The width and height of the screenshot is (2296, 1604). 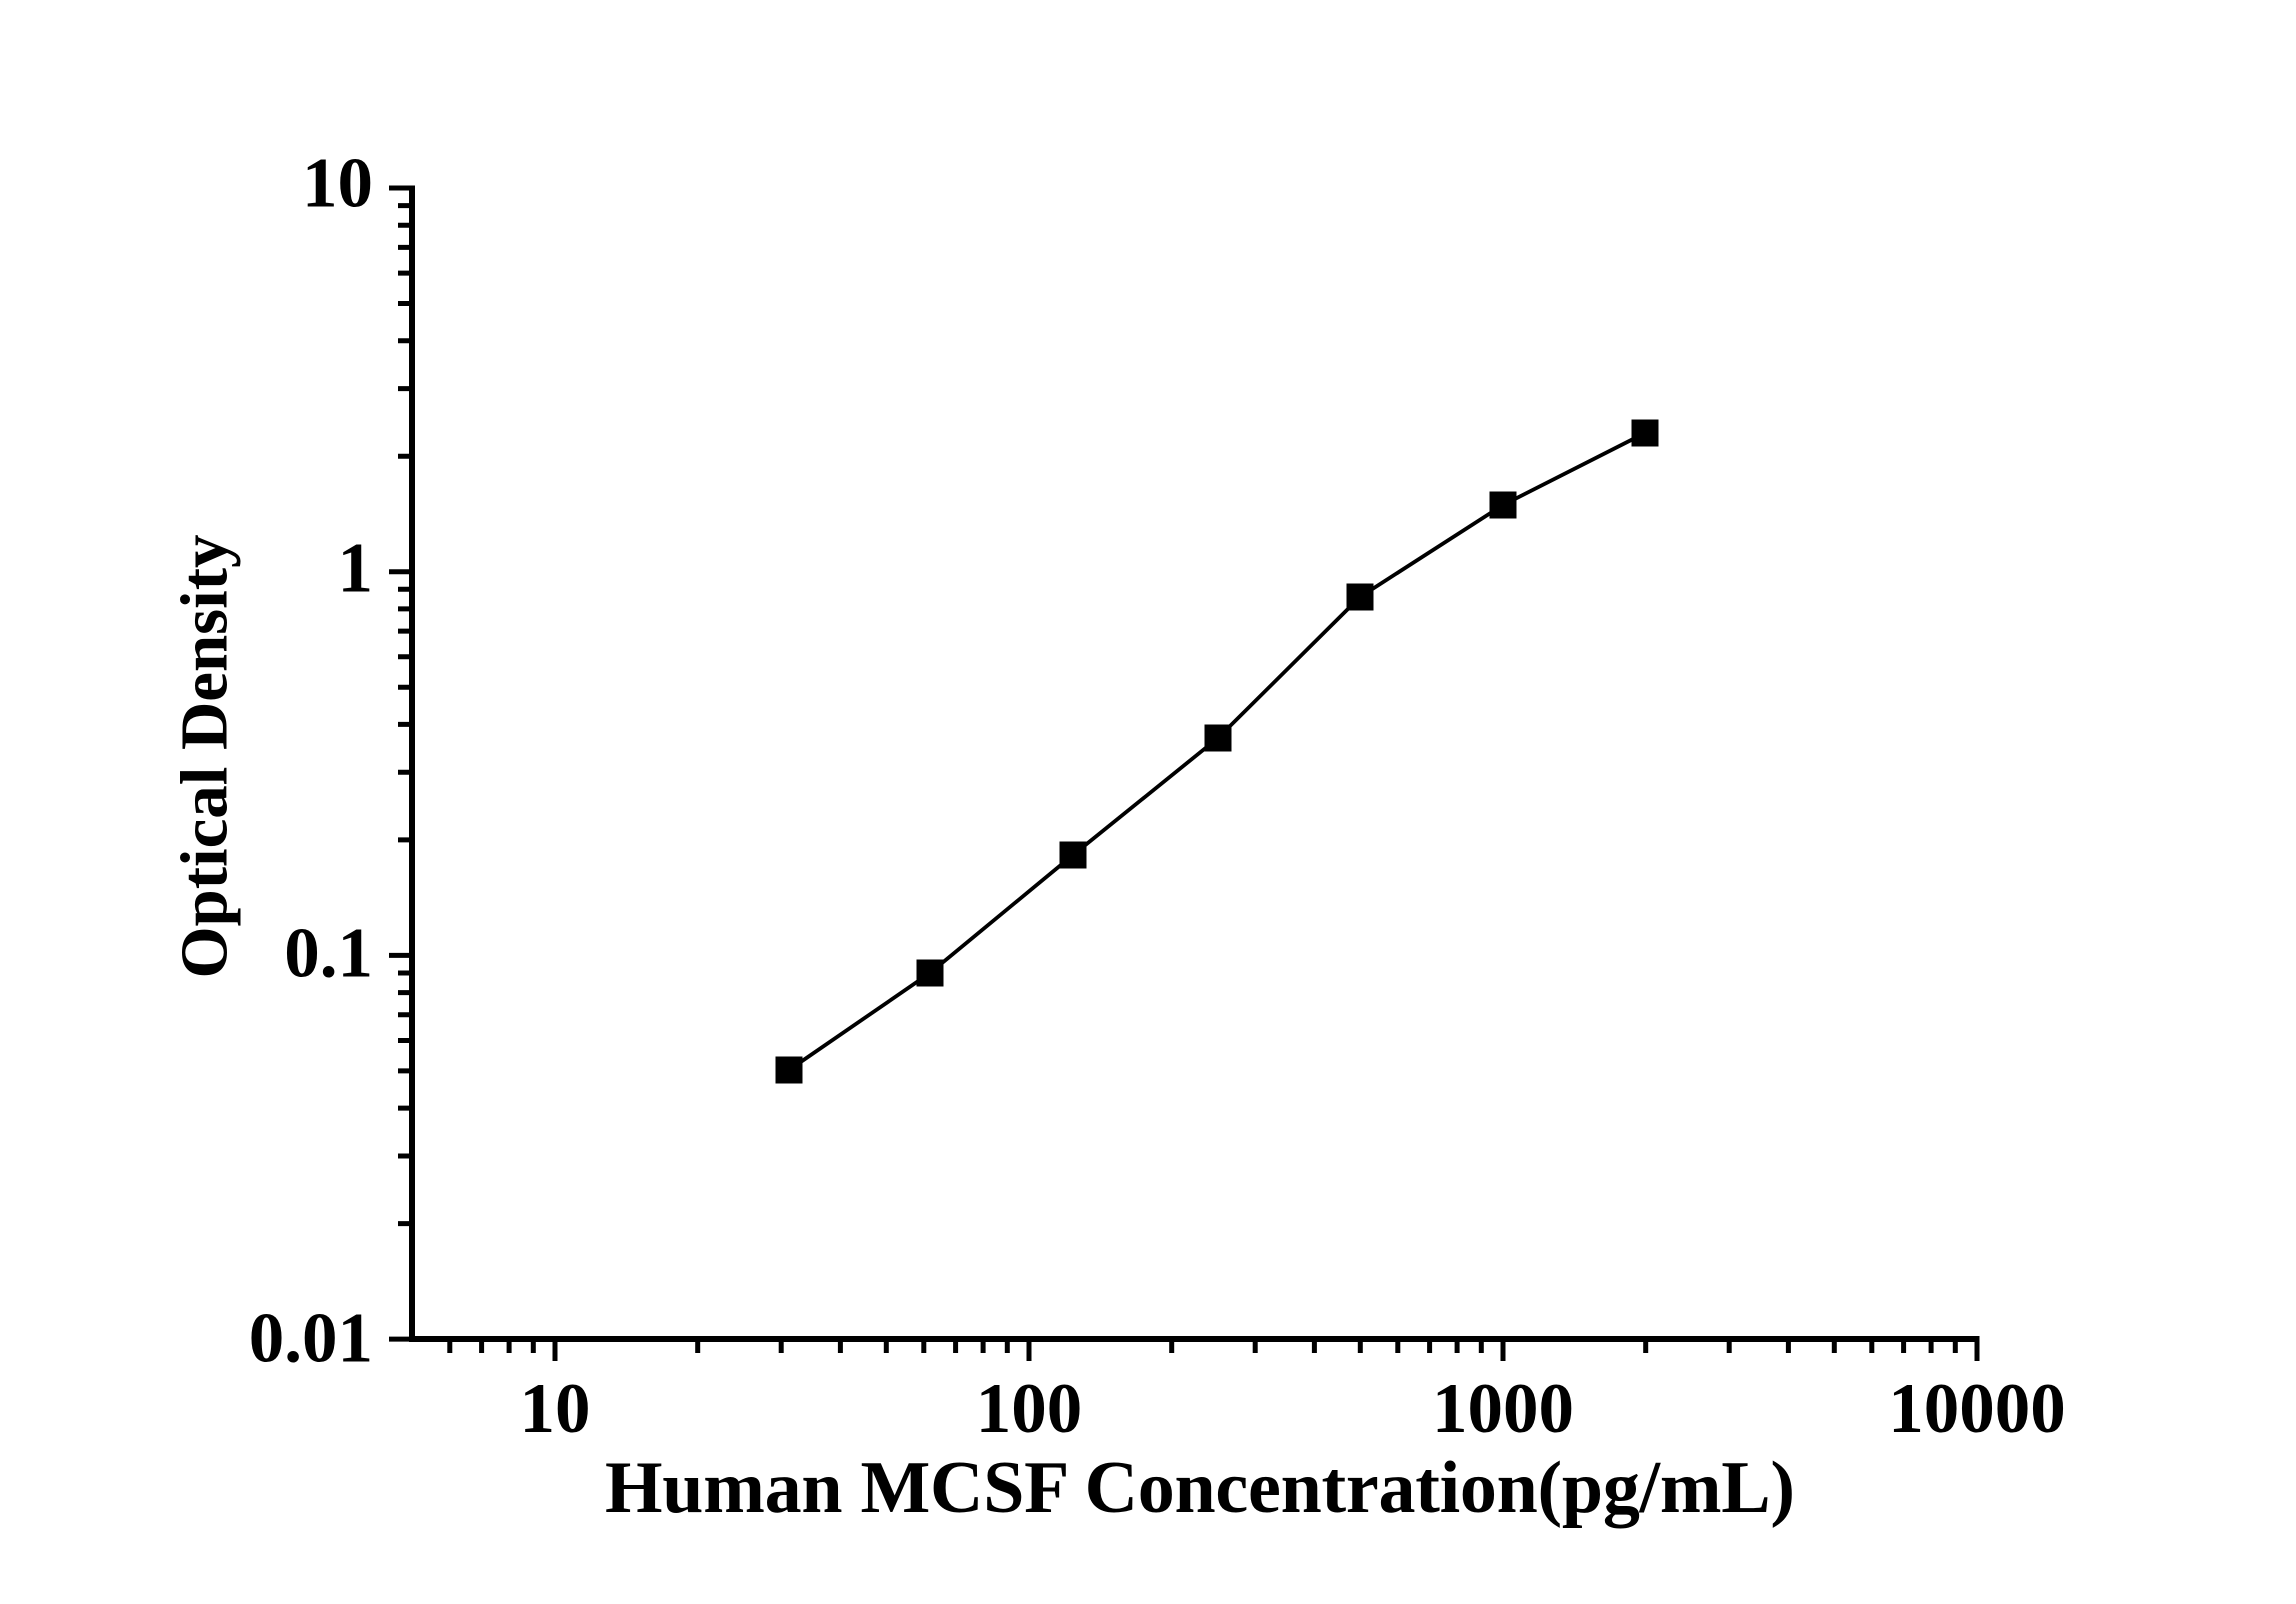 I want to click on svg-text: 0.01, so click(x=311, y=1339).